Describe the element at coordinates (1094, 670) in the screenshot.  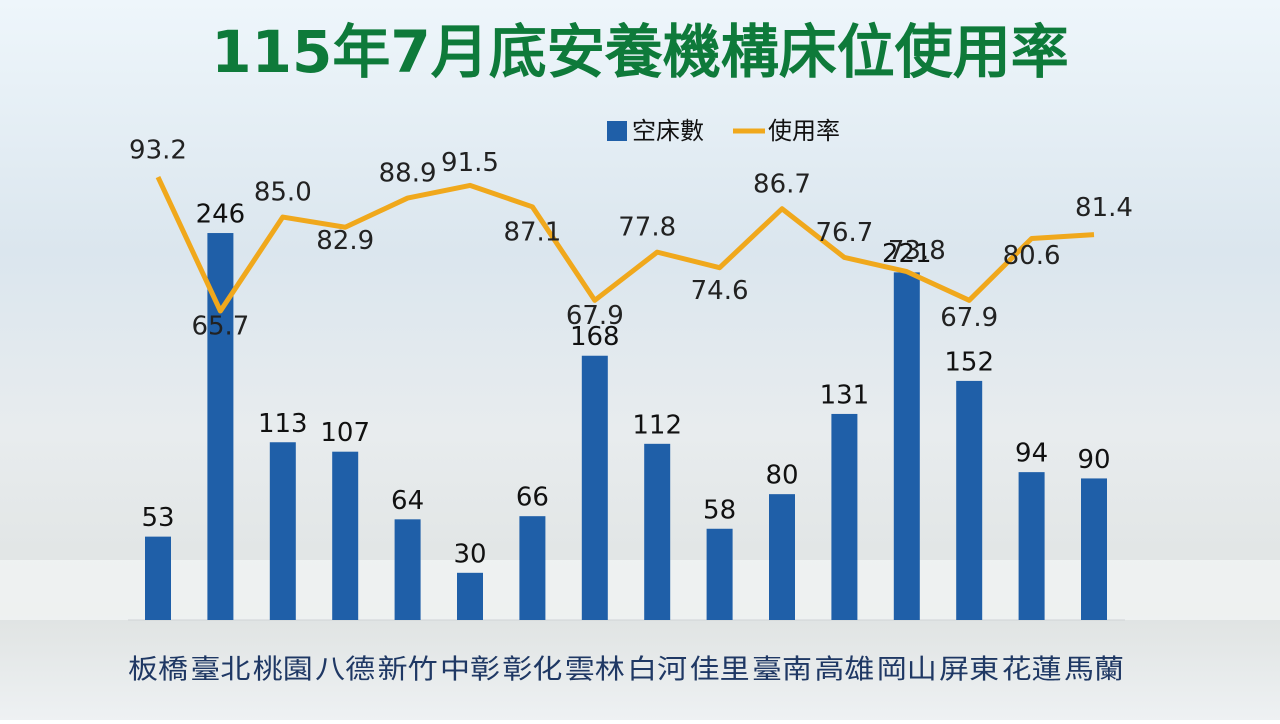
I see `x-tick-label: 馬蘭` at that location.